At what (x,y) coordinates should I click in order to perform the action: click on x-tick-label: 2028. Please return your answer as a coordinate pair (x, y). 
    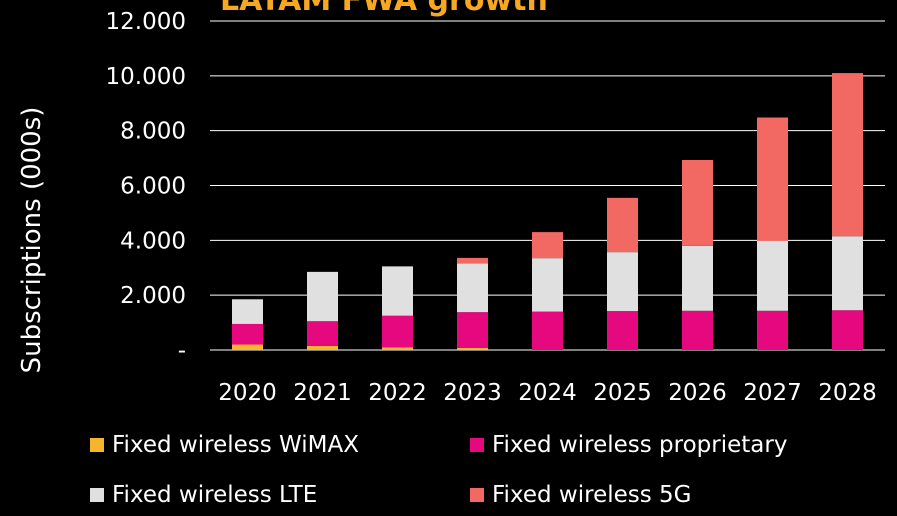
    Looking at the image, I should click on (847, 393).